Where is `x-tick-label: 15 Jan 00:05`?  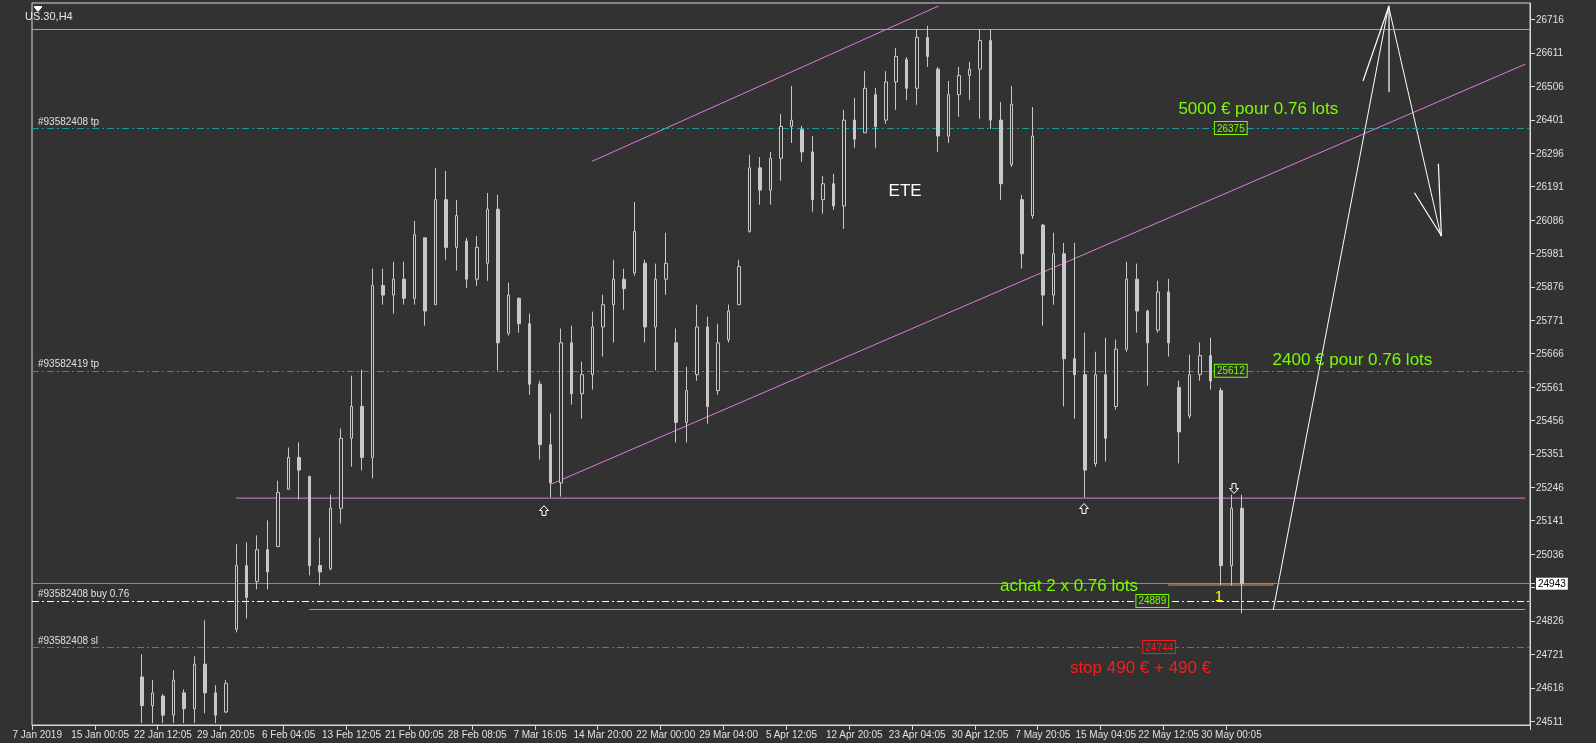
x-tick-label: 15 Jan 00:05 is located at coordinates (100, 734).